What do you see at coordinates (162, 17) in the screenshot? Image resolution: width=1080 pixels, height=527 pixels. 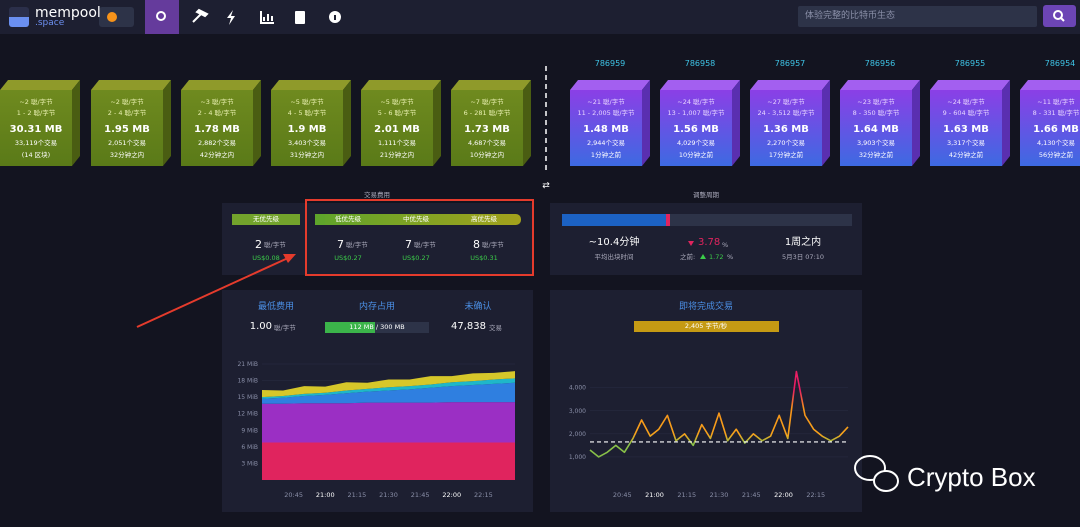 I see `nav-tab-active` at bounding box center [162, 17].